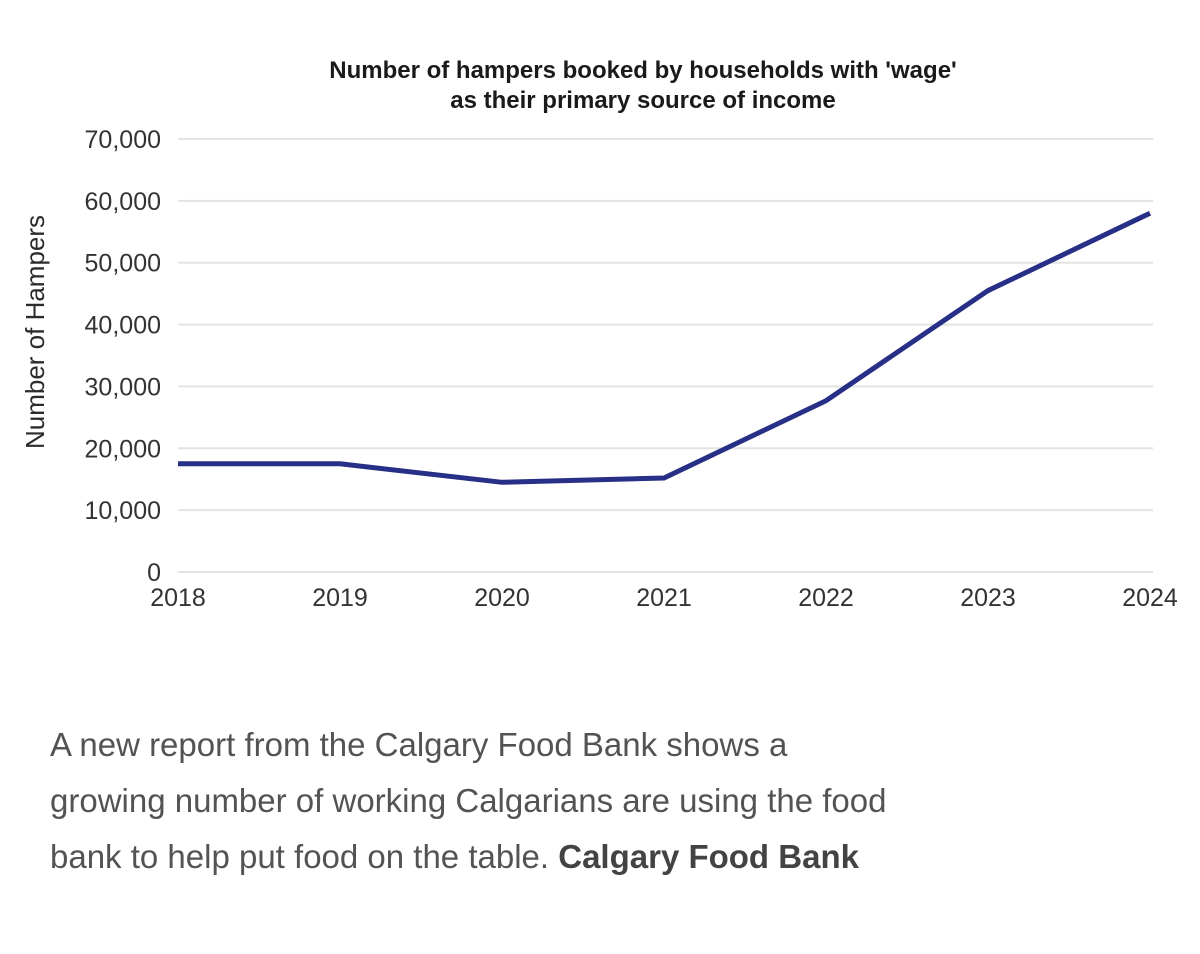 This screenshot has height=954, width=1200. What do you see at coordinates (502, 598) in the screenshot?
I see `x-tick-label: 2020` at bounding box center [502, 598].